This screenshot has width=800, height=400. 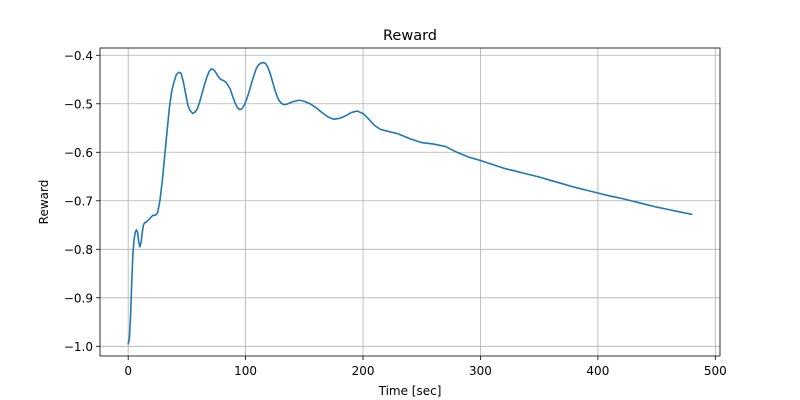 What do you see at coordinates (78, 56) in the screenshot?
I see `y-tick-label: −0.4` at bounding box center [78, 56].